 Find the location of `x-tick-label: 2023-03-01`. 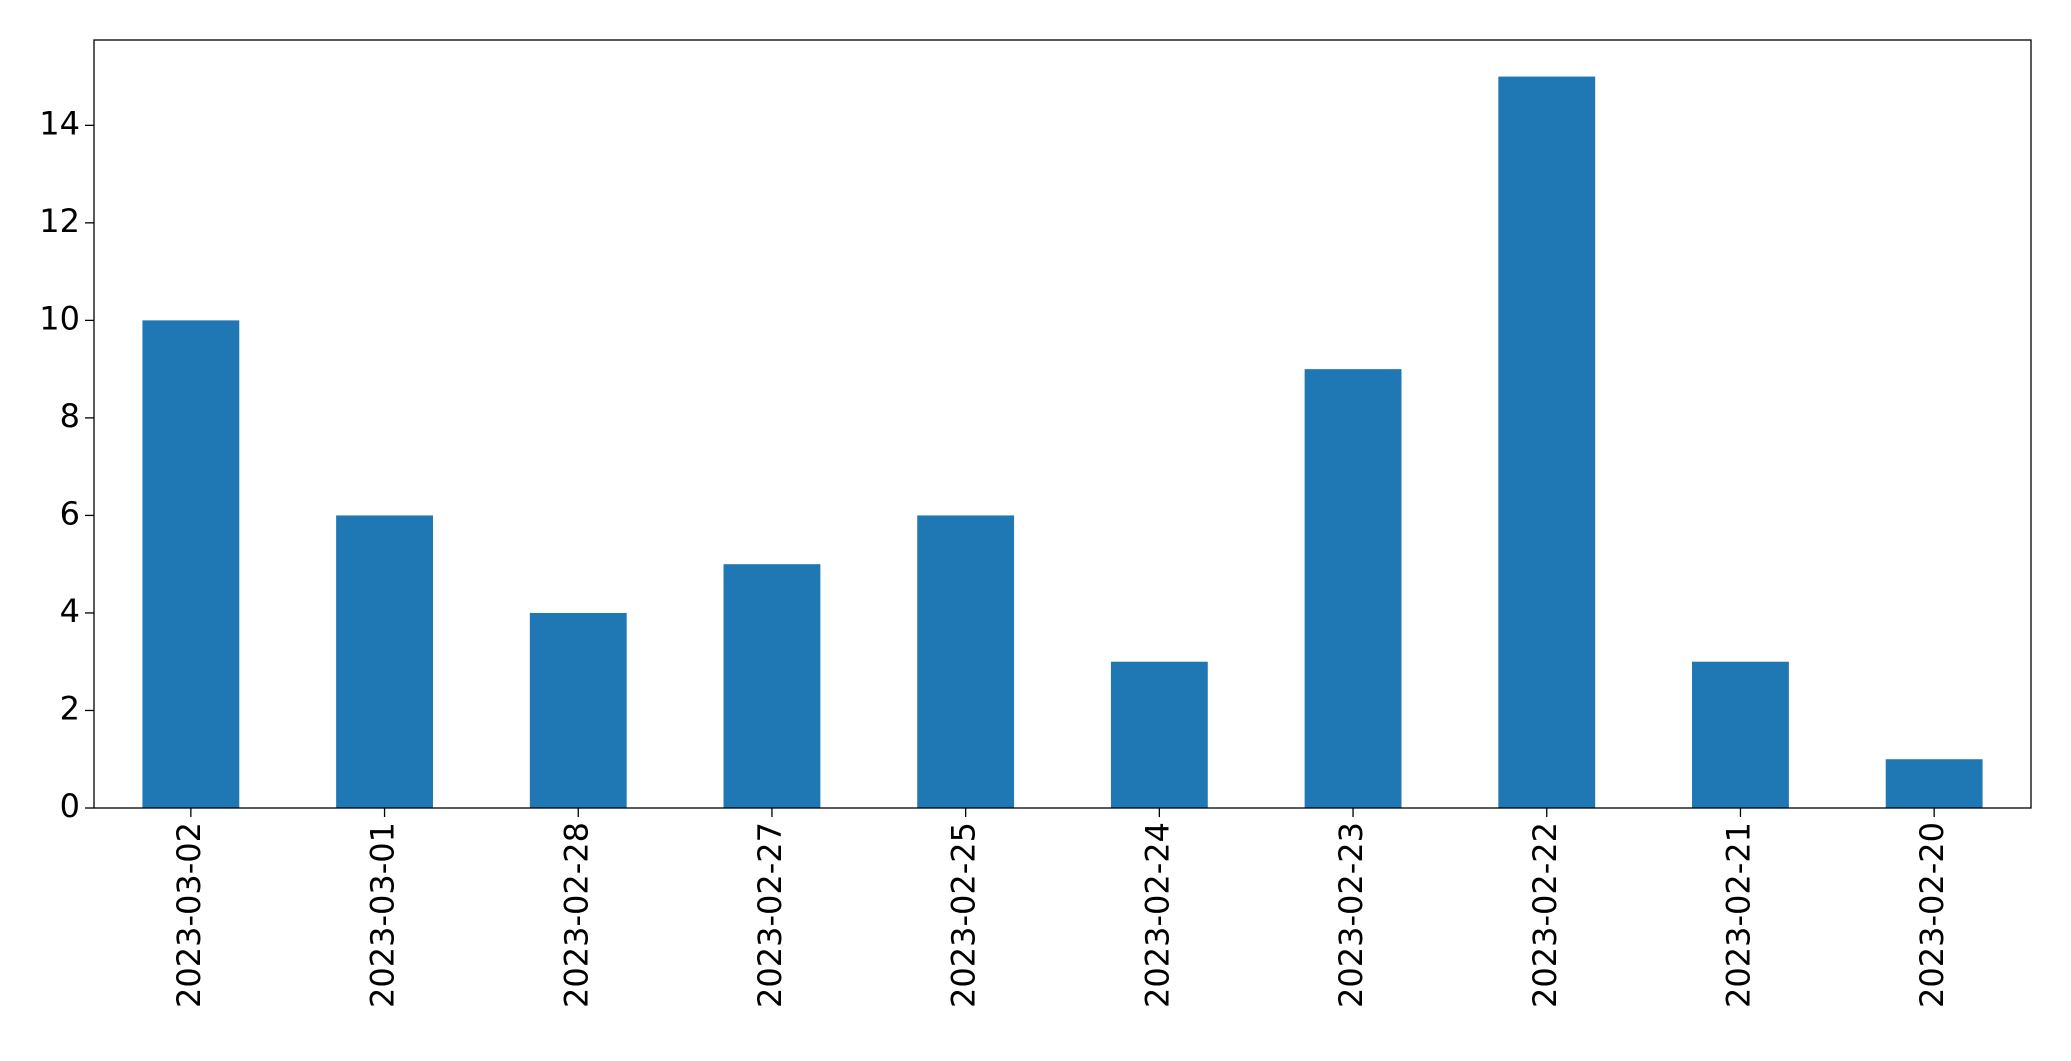

x-tick-label: 2023-03-01 is located at coordinates (383, 915).